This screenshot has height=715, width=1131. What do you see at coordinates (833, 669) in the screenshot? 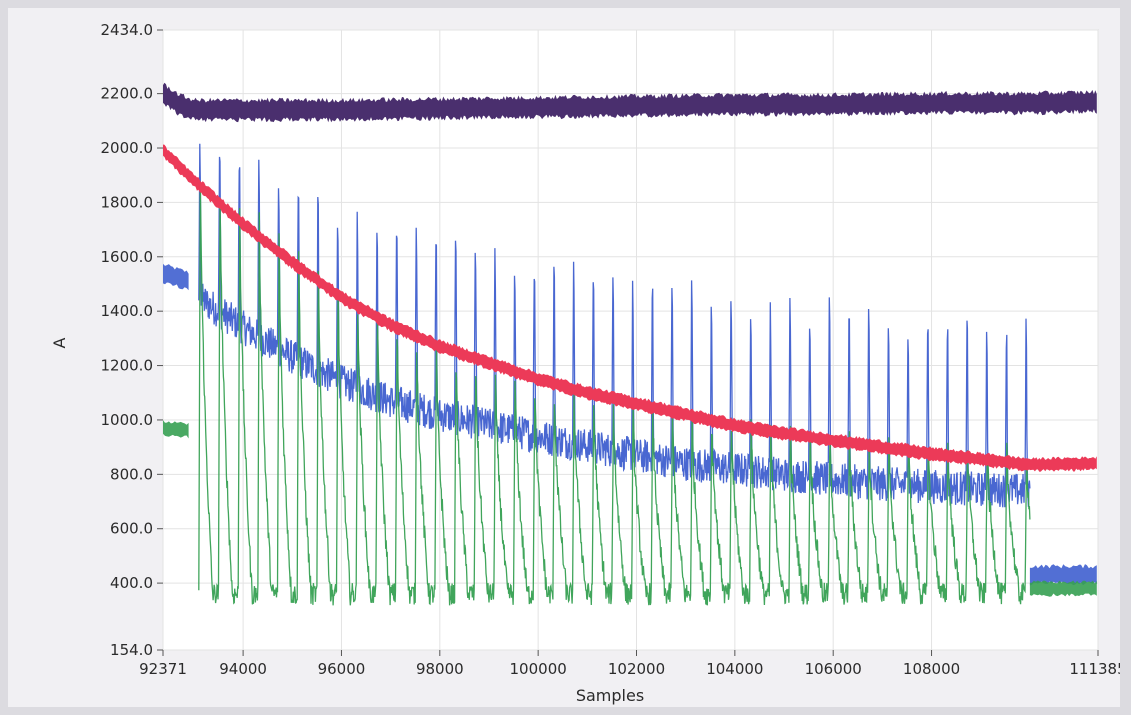
I see `x-tick-label: 106000` at bounding box center [833, 669].